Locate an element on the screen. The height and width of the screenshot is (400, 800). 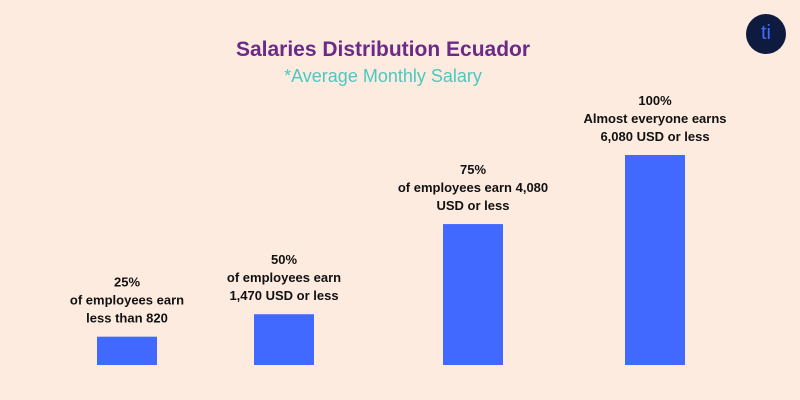
bar-4-label-line-2: Almost everyone earns is located at coordinates (654, 118).